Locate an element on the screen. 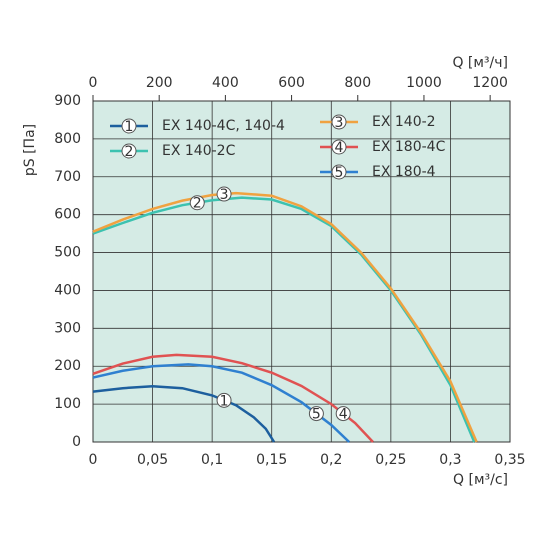 The height and width of the screenshot is (550, 550). x-tick-label: 0,15 is located at coordinates (271, 460).